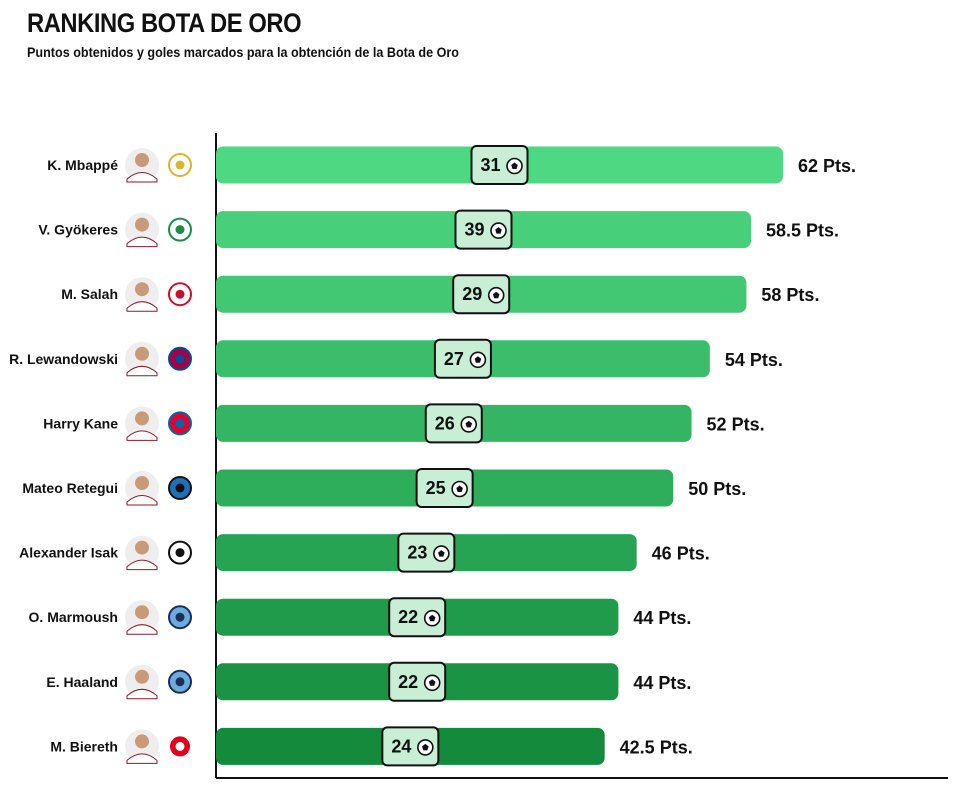 The height and width of the screenshot is (800, 960). What do you see at coordinates (80, 423) in the screenshot?
I see `player-name: Harry Kane` at bounding box center [80, 423].